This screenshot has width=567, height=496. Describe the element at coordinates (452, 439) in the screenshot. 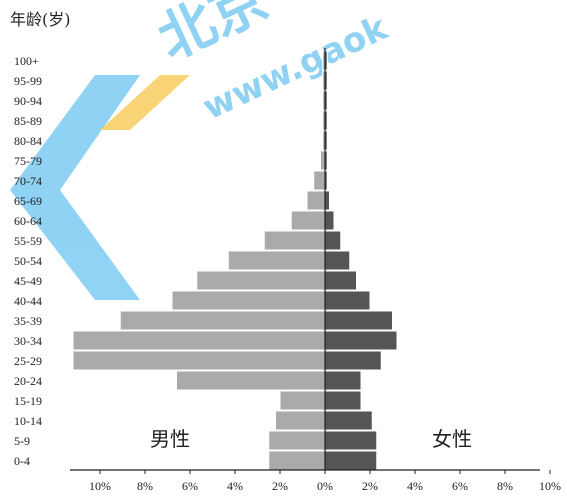

I see `female-label: 女性` at that location.